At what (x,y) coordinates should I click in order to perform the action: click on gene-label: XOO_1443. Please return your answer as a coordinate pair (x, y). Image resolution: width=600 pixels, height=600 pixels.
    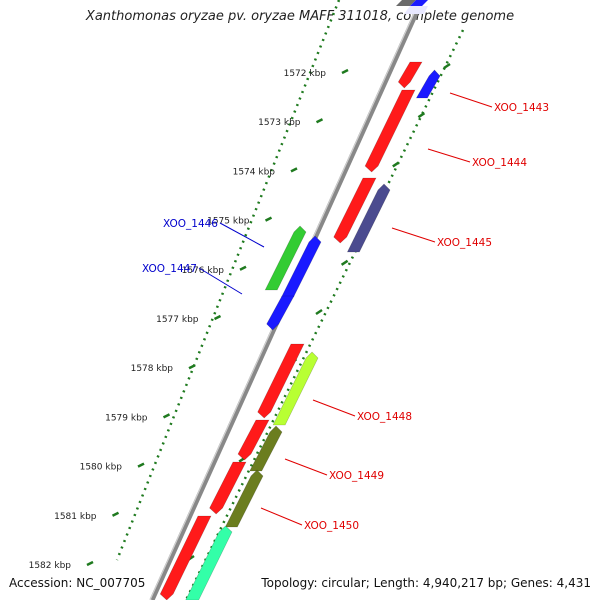
    Looking at the image, I should click on (521, 108).